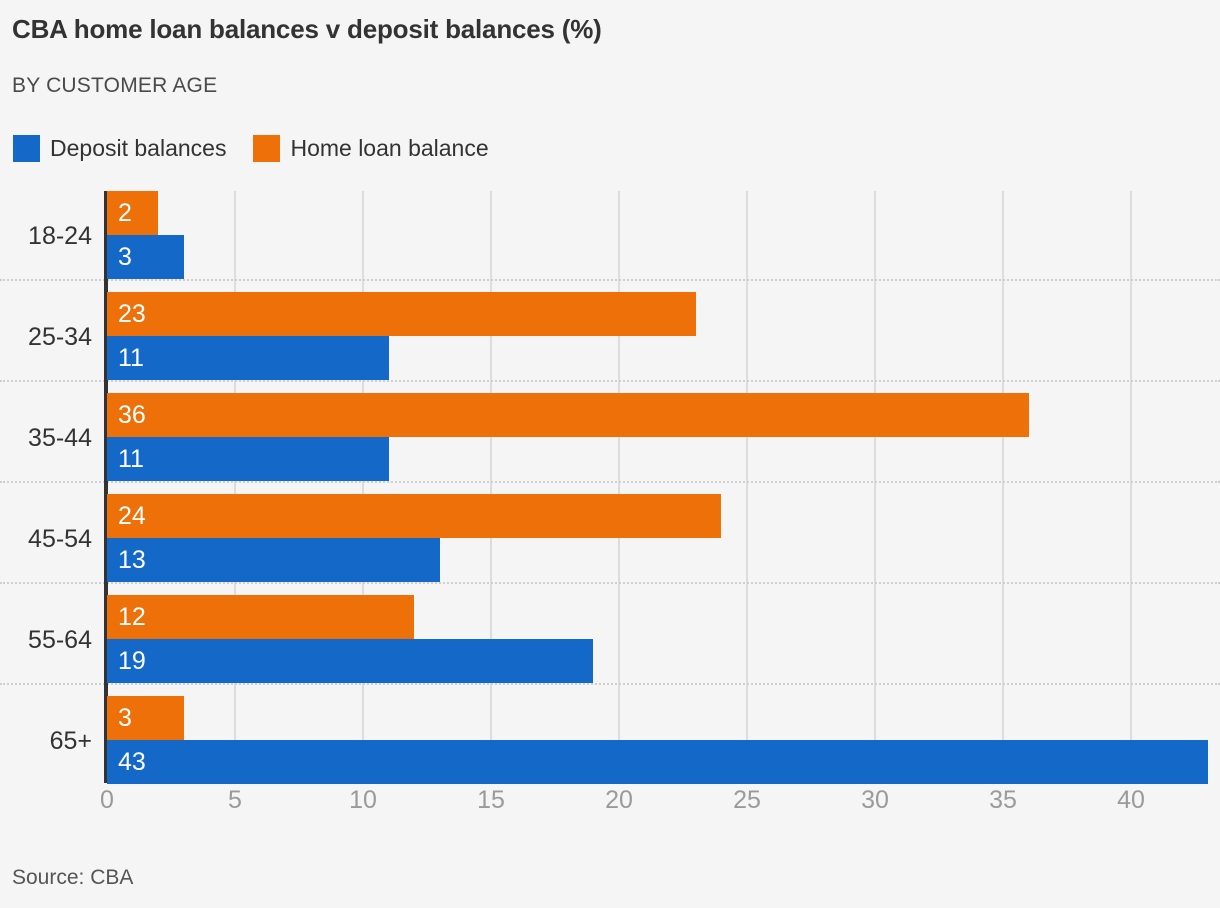 This screenshot has width=1220, height=908. What do you see at coordinates (145, 257) in the screenshot?
I see `bar-deposit-18-24: 3` at bounding box center [145, 257].